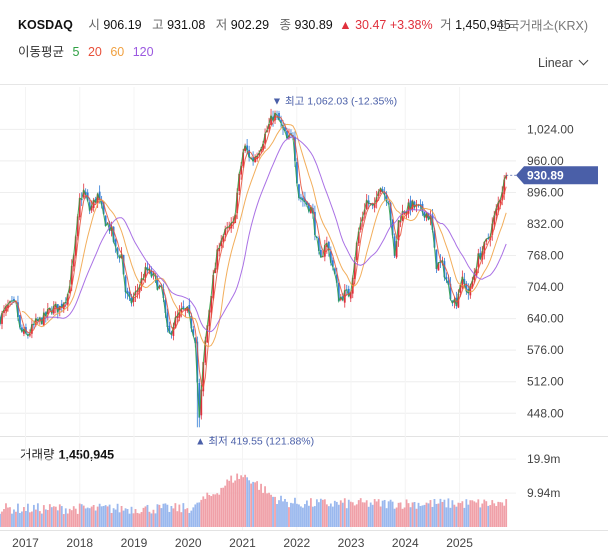 Image resolution: width=608 pixels, height=558 pixels. I want to click on ma-5-toggle: 5, so click(76, 52).